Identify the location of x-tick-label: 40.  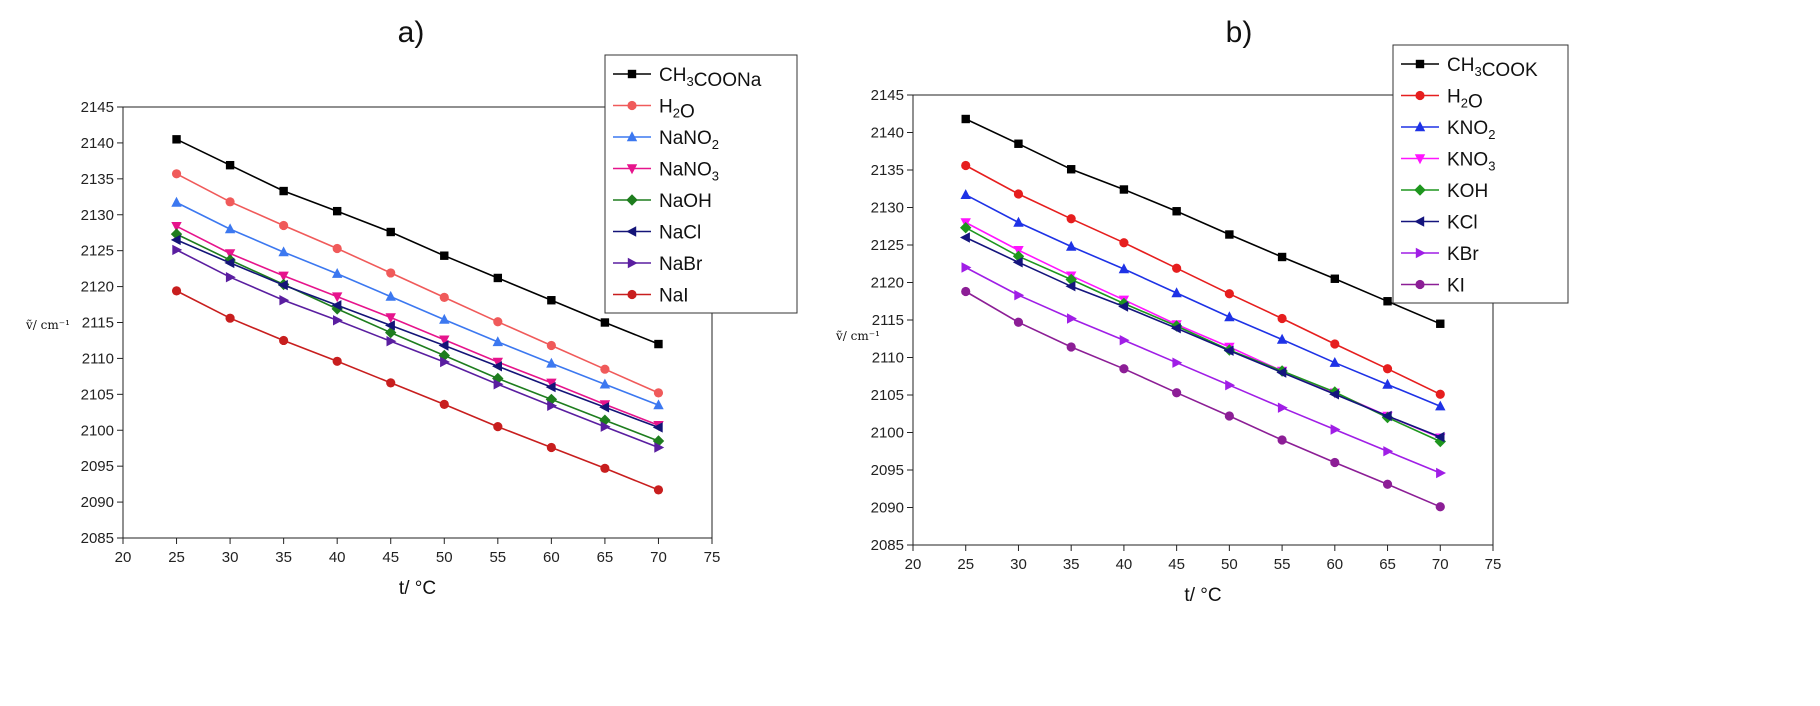
(337, 557).